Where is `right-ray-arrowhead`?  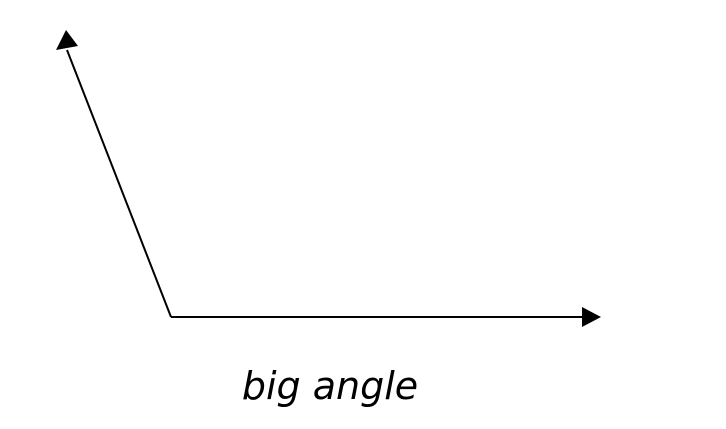 right-ray-arrowhead is located at coordinates (591, 317).